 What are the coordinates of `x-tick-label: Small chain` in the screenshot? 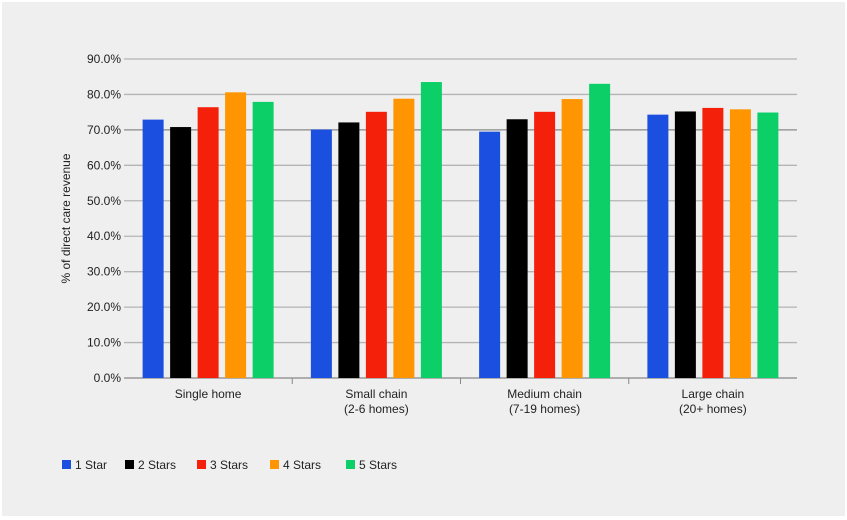 It's located at (376, 394).